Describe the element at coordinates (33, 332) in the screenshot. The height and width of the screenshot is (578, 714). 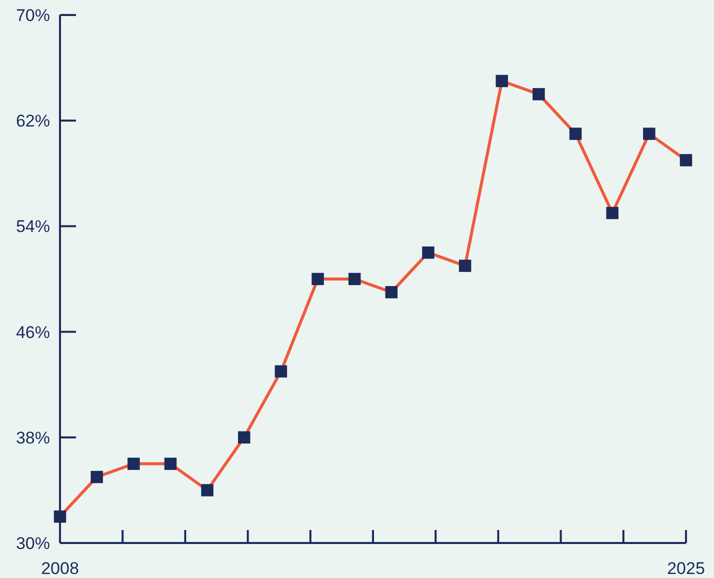
I see `y-tick-label: 46%` at that location.